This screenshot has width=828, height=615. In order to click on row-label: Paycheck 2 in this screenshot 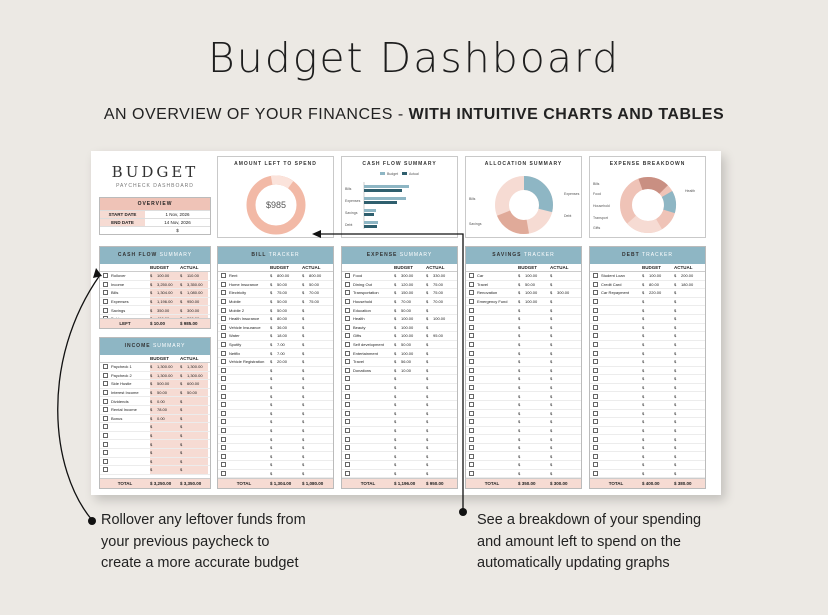, I will do `click(121, 375)`.